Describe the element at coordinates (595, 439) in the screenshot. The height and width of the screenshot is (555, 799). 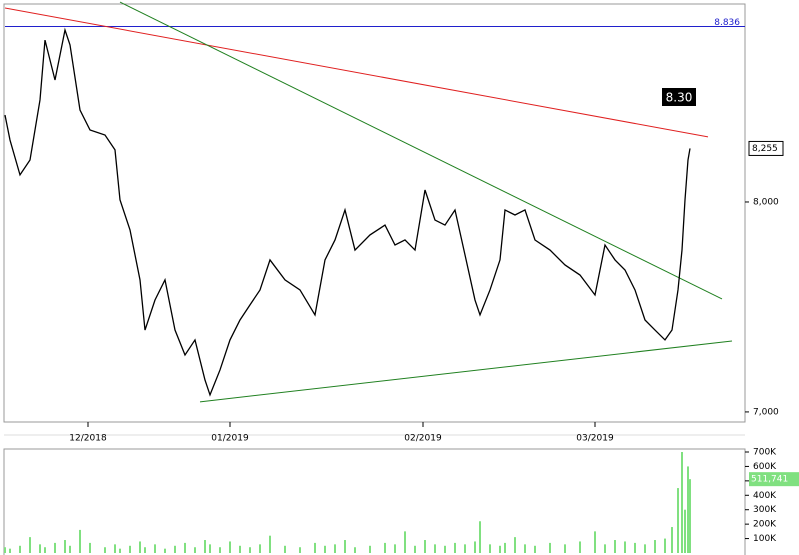
I see `x-tick-label: 03/2019` at that location.